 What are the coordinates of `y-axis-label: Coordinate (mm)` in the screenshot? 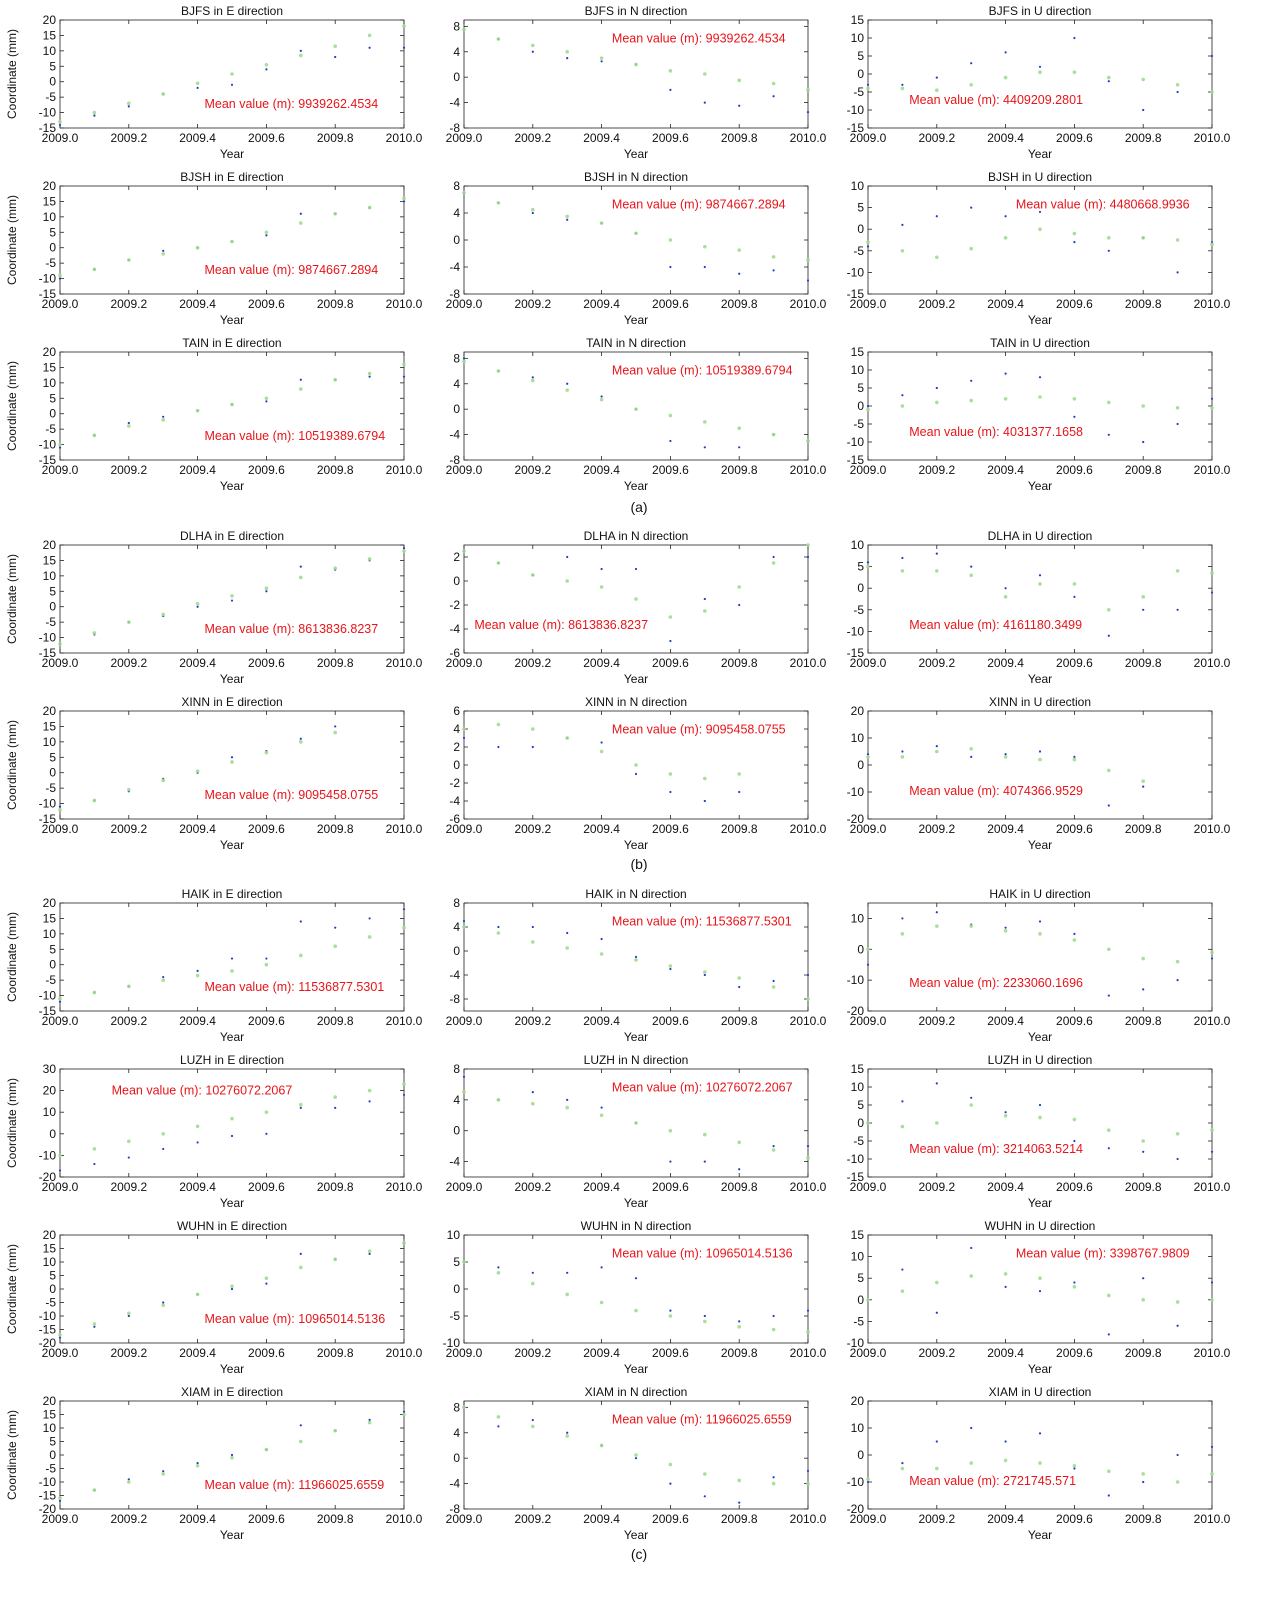 It's located at (12, 957).